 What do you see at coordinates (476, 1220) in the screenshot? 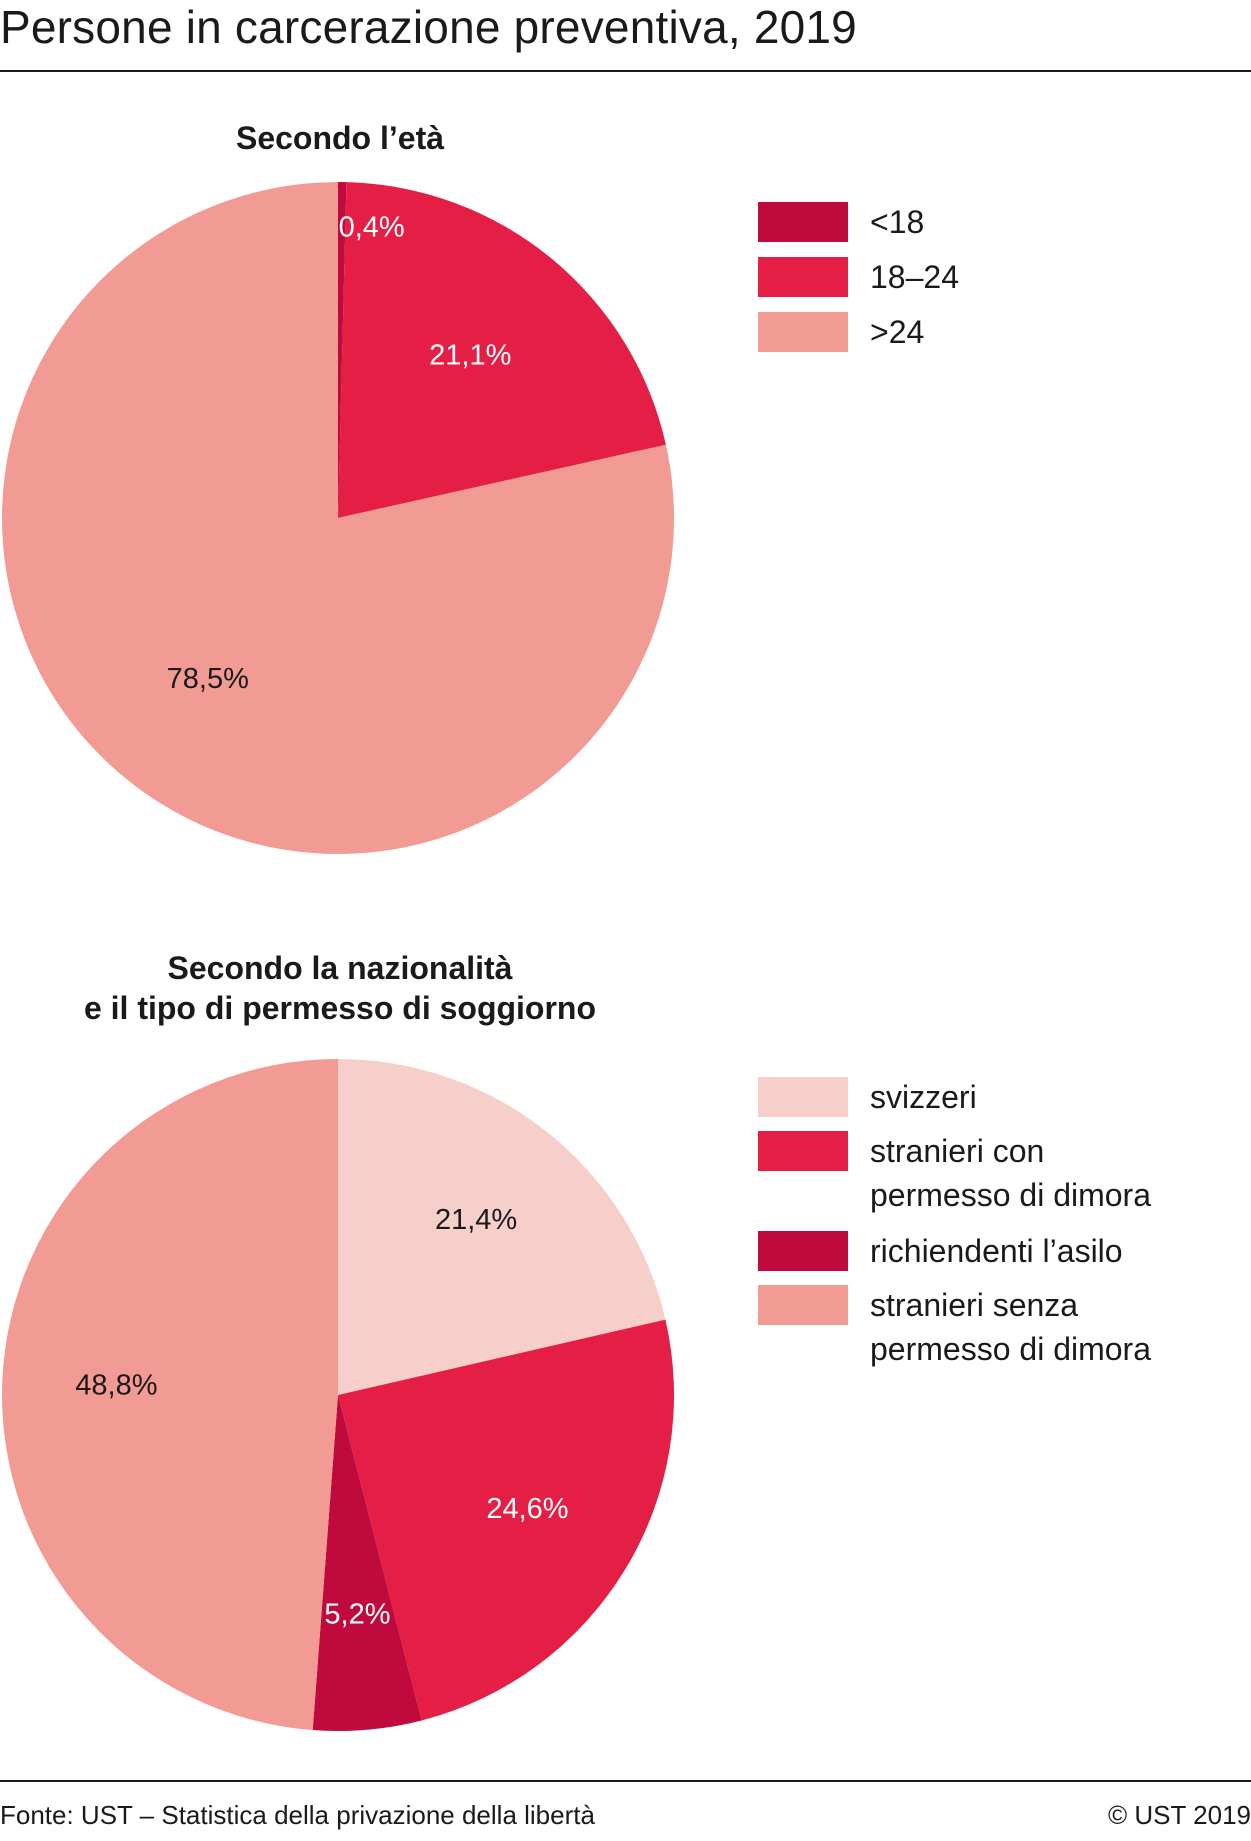
I see `pie-slice-label-1-0: 21,4%` at bounding box center [476, 1220].